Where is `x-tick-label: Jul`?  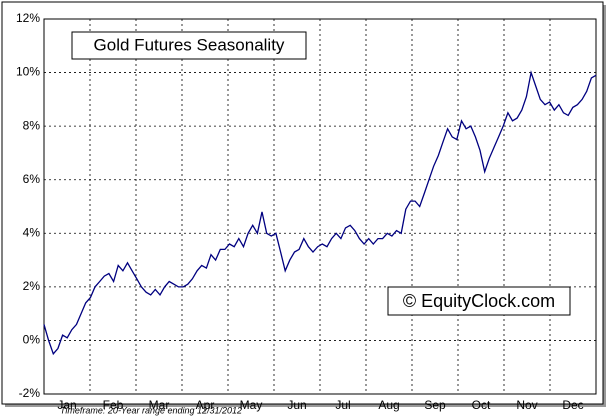
x-tick-label: Jul is located at coordinates (342, 405).